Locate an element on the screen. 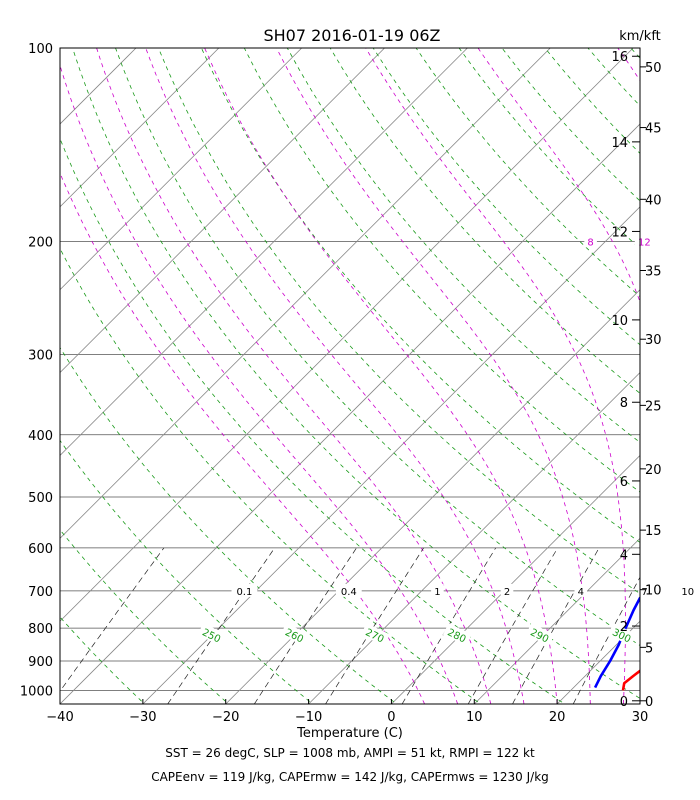 The image size is (700, 800). kft-tick-label: 30 is located at coordinates (653, 340).